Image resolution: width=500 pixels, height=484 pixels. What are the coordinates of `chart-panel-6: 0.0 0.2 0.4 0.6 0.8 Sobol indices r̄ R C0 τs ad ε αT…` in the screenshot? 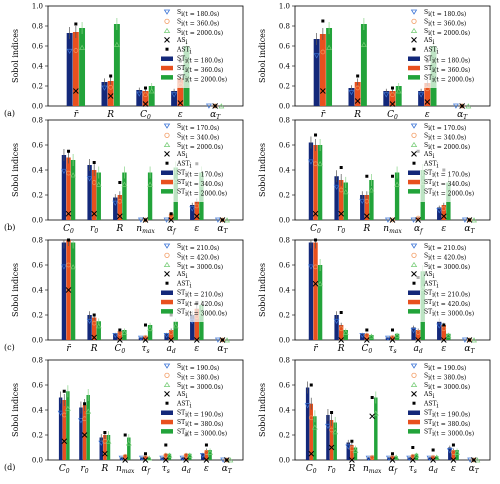 It's located at (374, 296).